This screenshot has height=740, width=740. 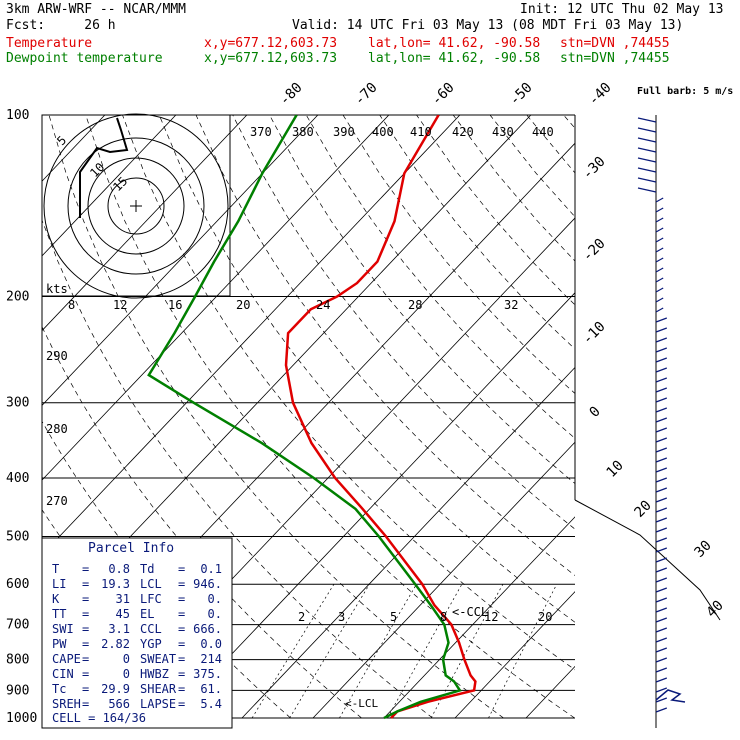 I want to click on pressure-label-700: 700, so click(x=17, y=625).